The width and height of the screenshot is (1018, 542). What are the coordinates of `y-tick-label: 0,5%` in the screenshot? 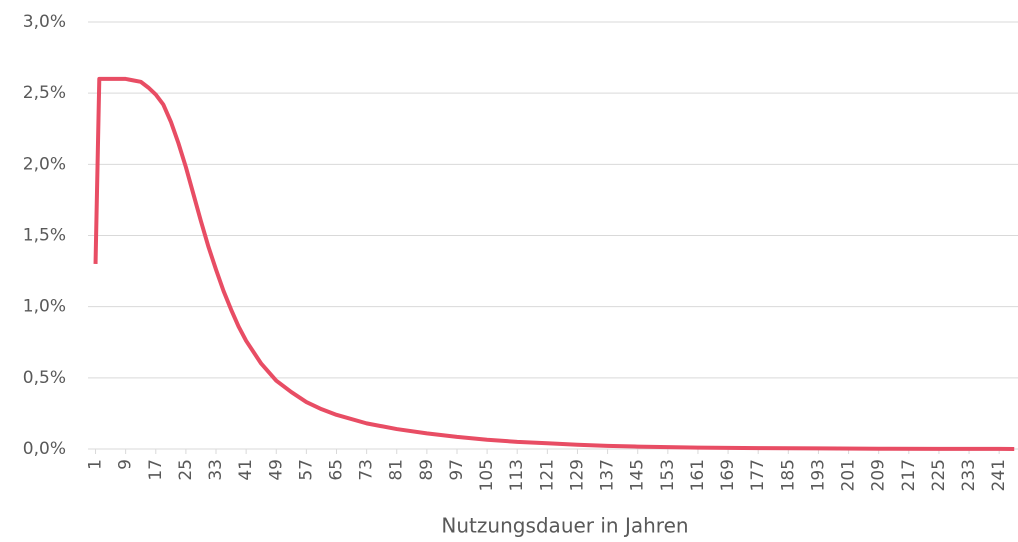 It's located at (44, 378).